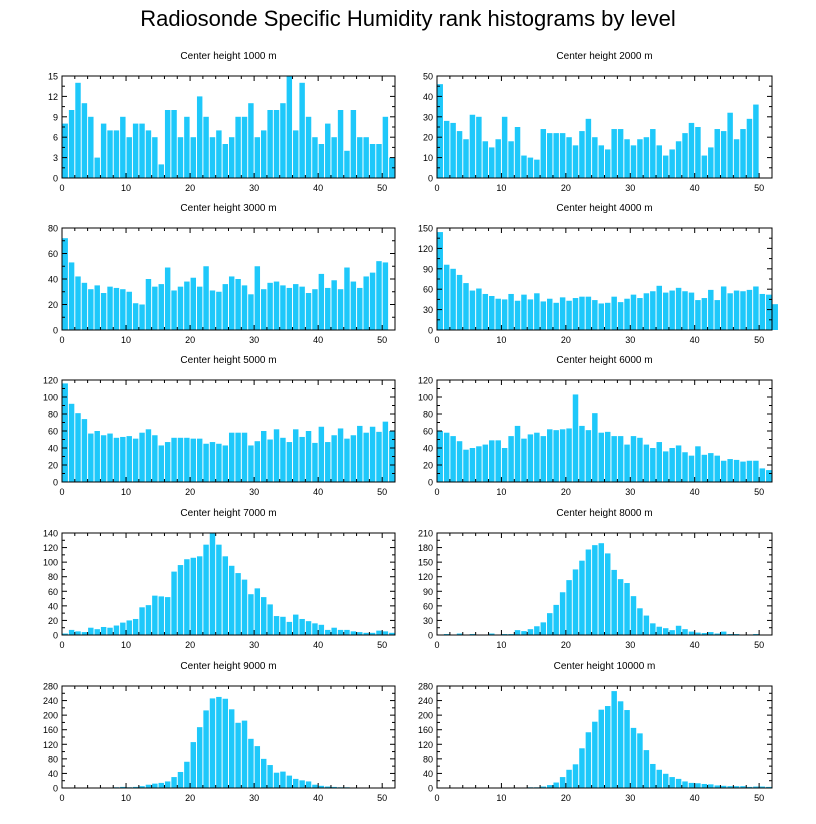 The height and width of the screenshot is (824, 816). I want to click on y-tick-label: 280, so click(425, 687).